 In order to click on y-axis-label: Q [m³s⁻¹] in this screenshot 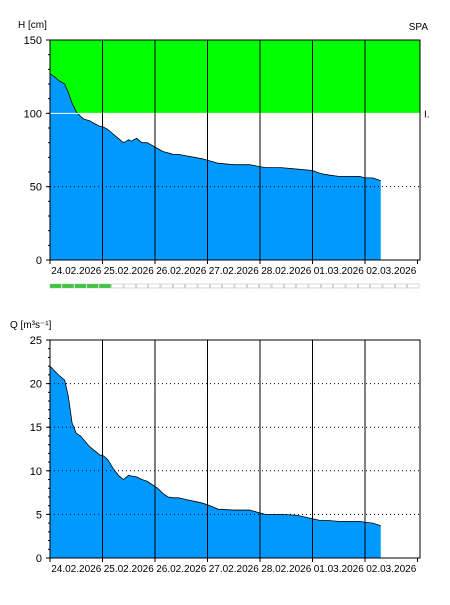, I will do `click(31, 325)`.